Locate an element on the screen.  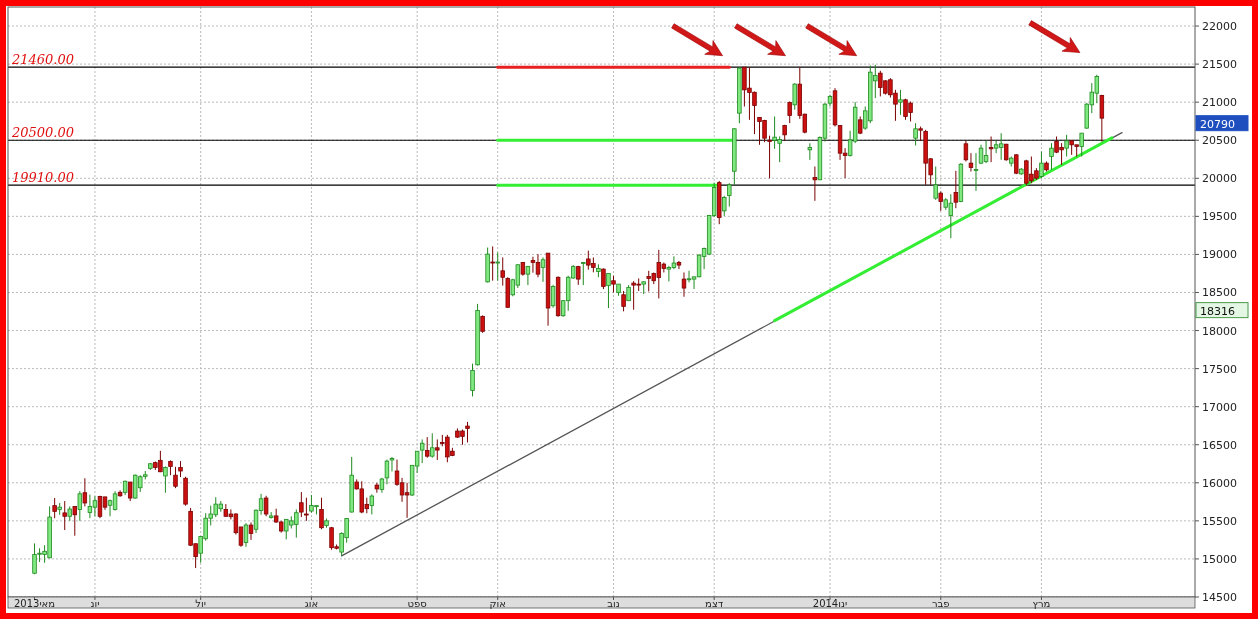
x-tick-label: ינו2014 is located at coordinates (830, 603).